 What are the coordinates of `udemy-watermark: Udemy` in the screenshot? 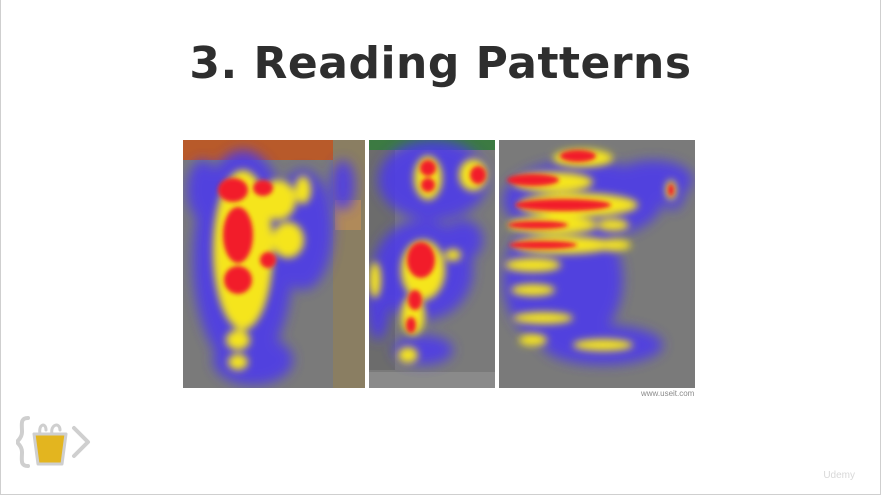 It's located at (839, 475).